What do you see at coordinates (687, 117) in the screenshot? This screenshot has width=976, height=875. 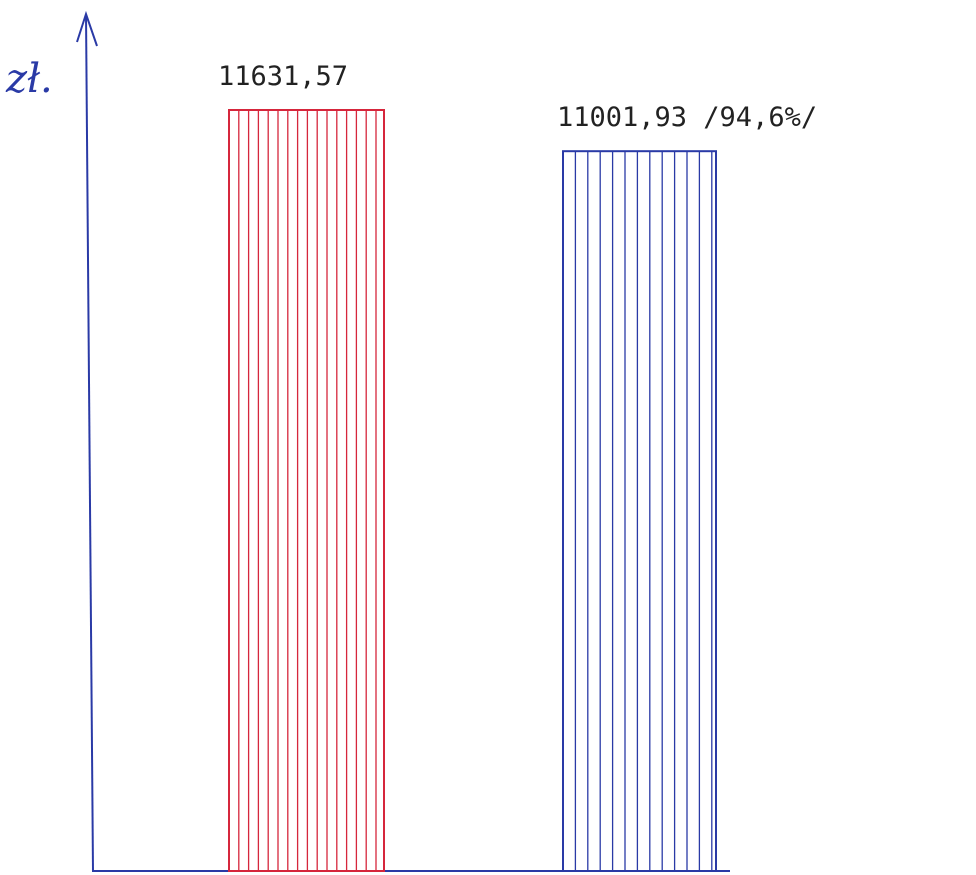 I see `bar-2-value-label: 11001,93 /94,6%/` at bounding box center [687, 117].